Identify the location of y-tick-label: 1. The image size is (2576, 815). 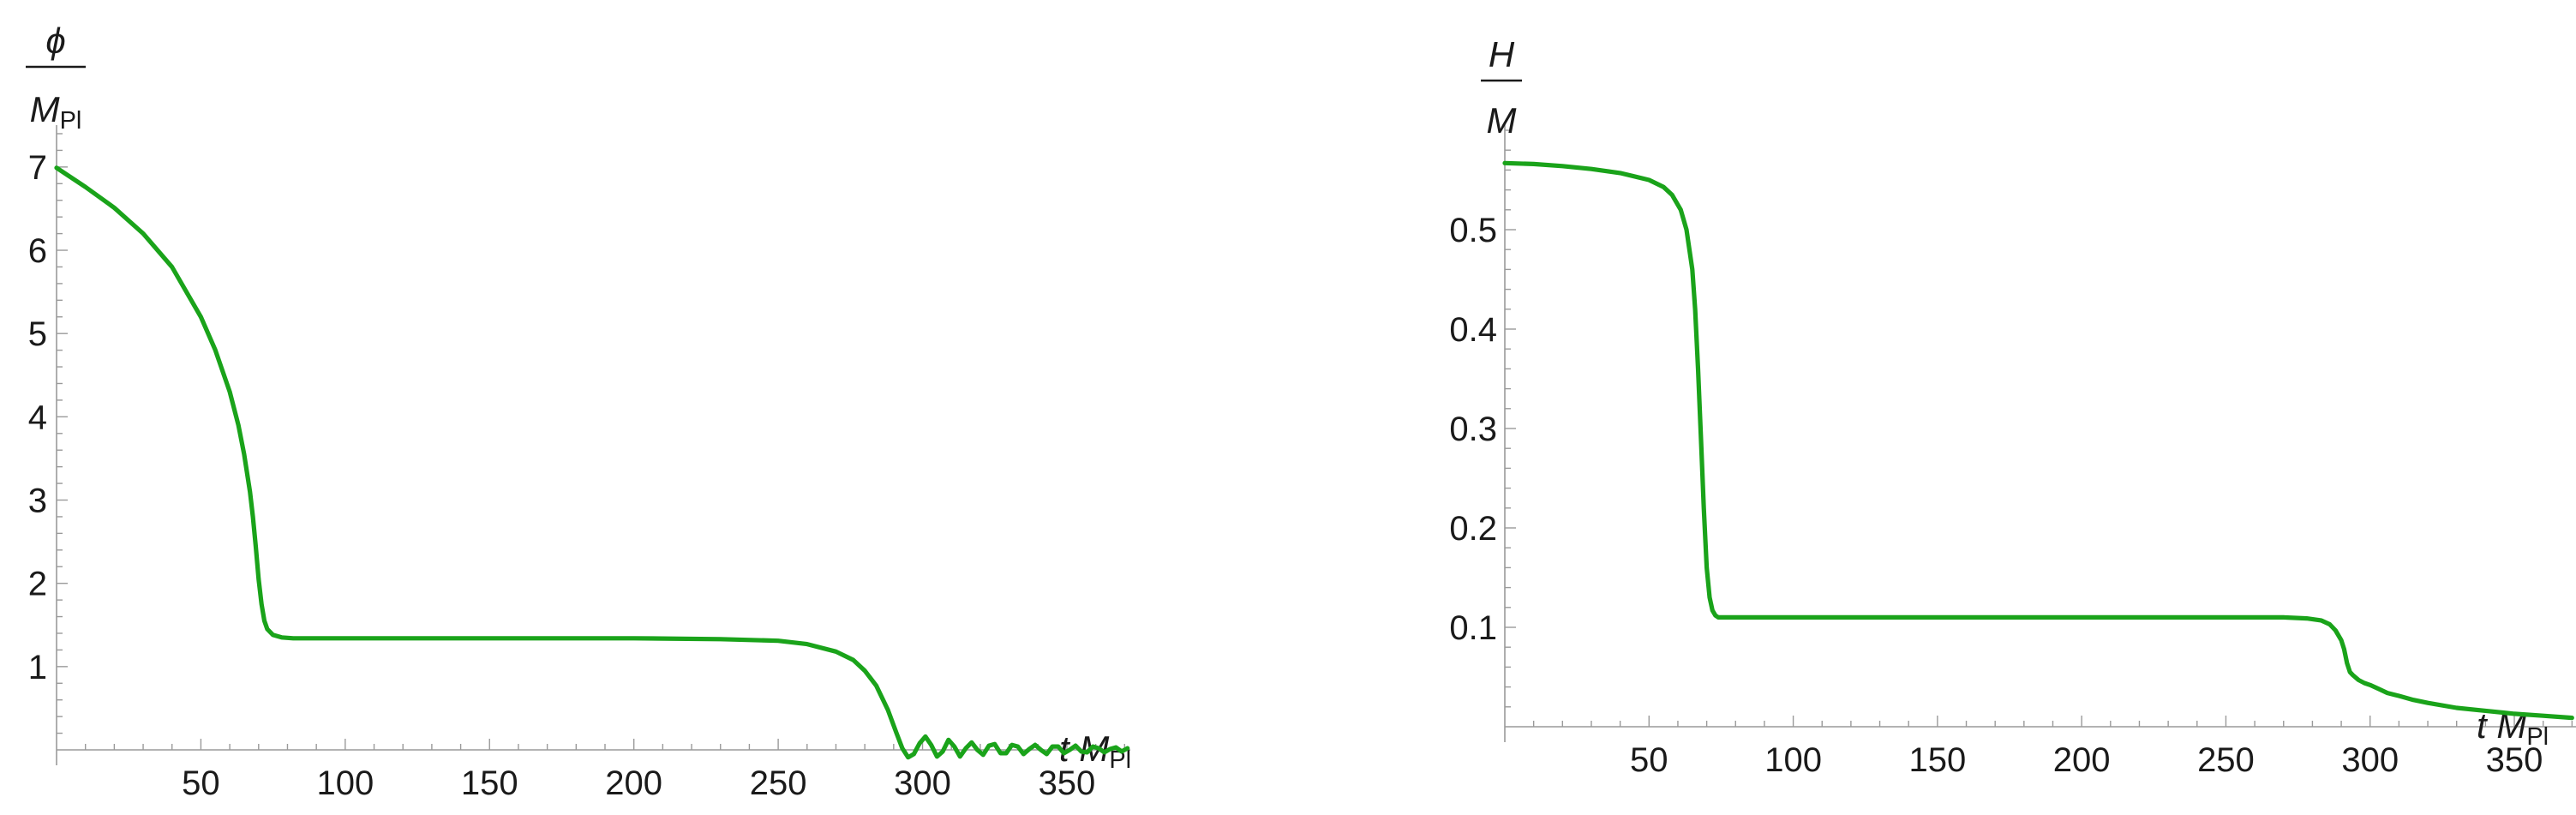
(37, 667).